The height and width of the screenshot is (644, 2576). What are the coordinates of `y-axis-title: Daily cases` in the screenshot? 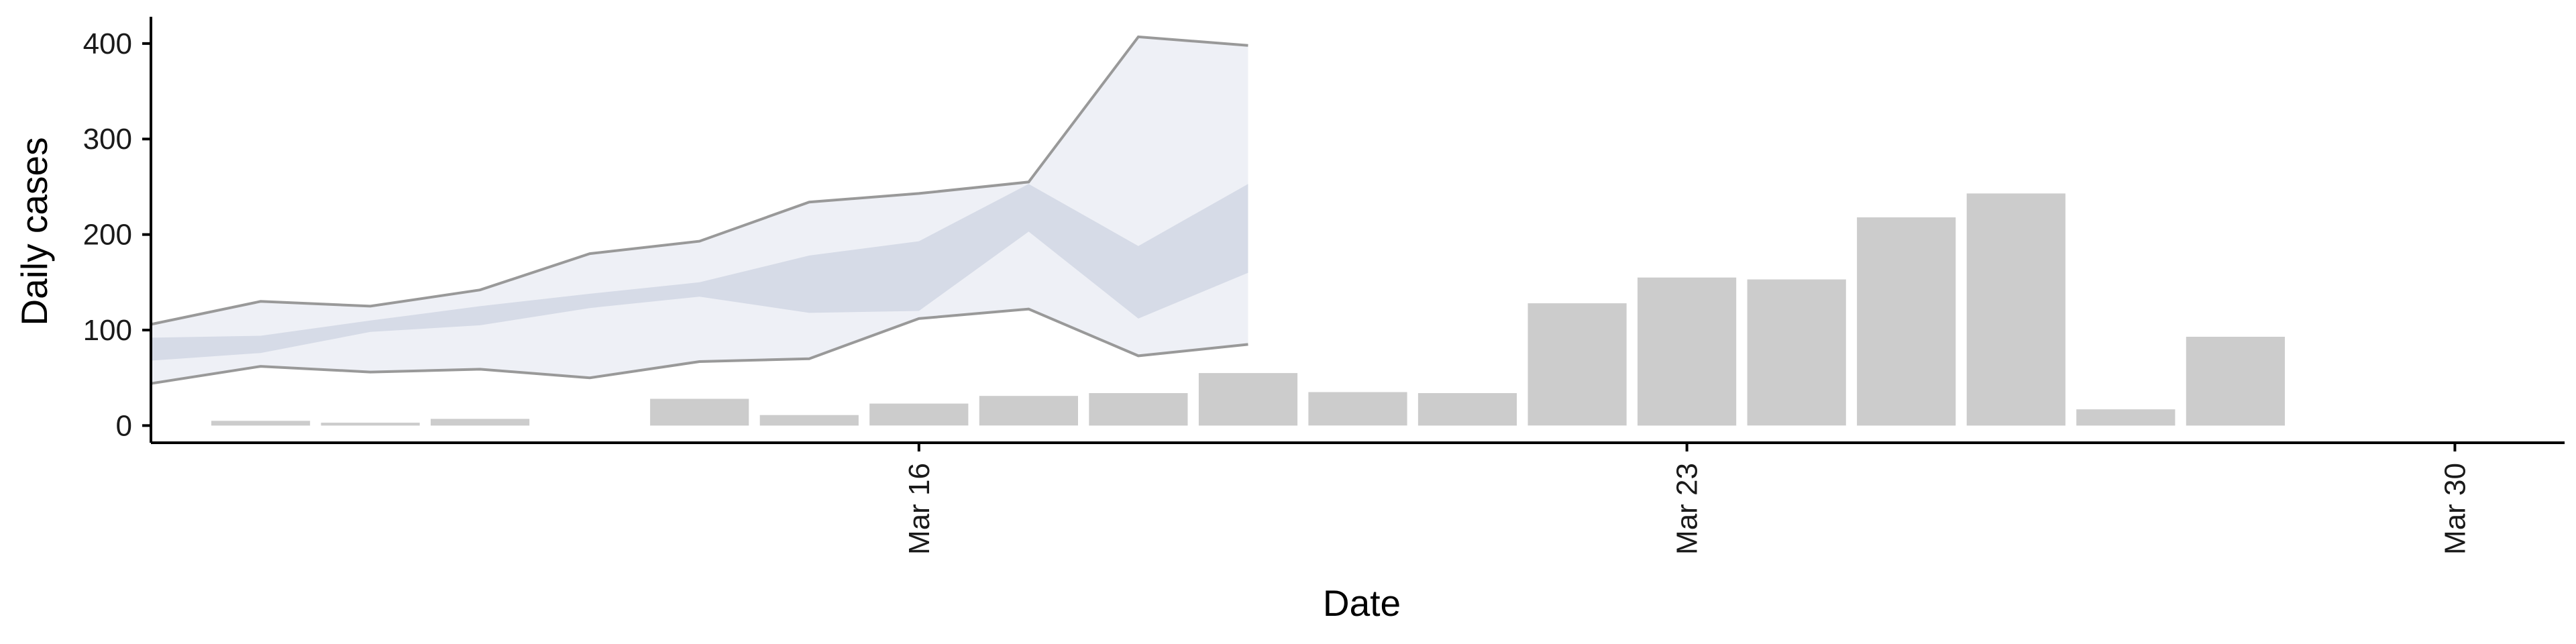 It's located at (34, 231).